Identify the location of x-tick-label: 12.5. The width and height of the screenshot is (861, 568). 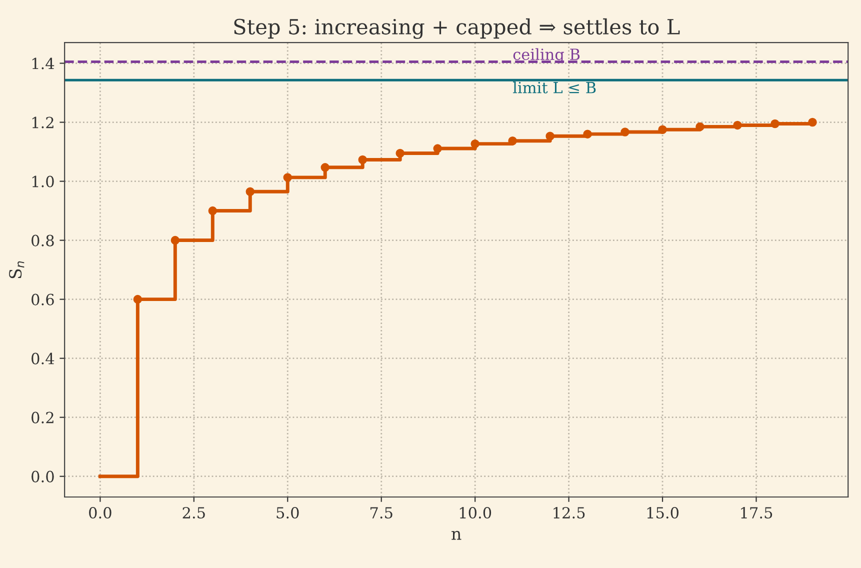
(569, 512).